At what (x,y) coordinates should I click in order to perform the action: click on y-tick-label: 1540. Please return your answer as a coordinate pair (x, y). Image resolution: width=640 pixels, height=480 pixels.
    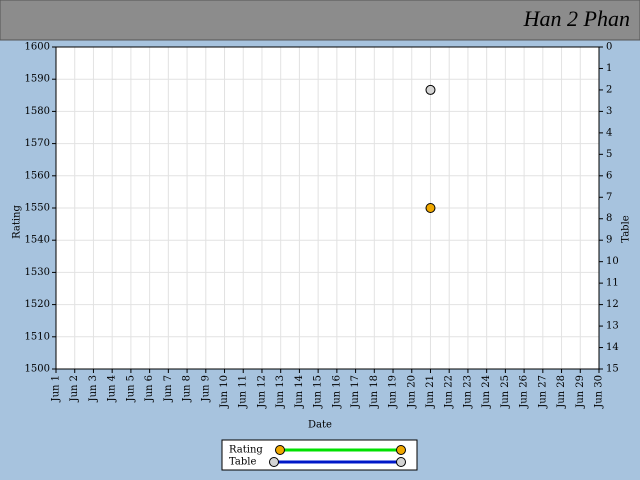
    Looking at the image, I should click on (37, 240).